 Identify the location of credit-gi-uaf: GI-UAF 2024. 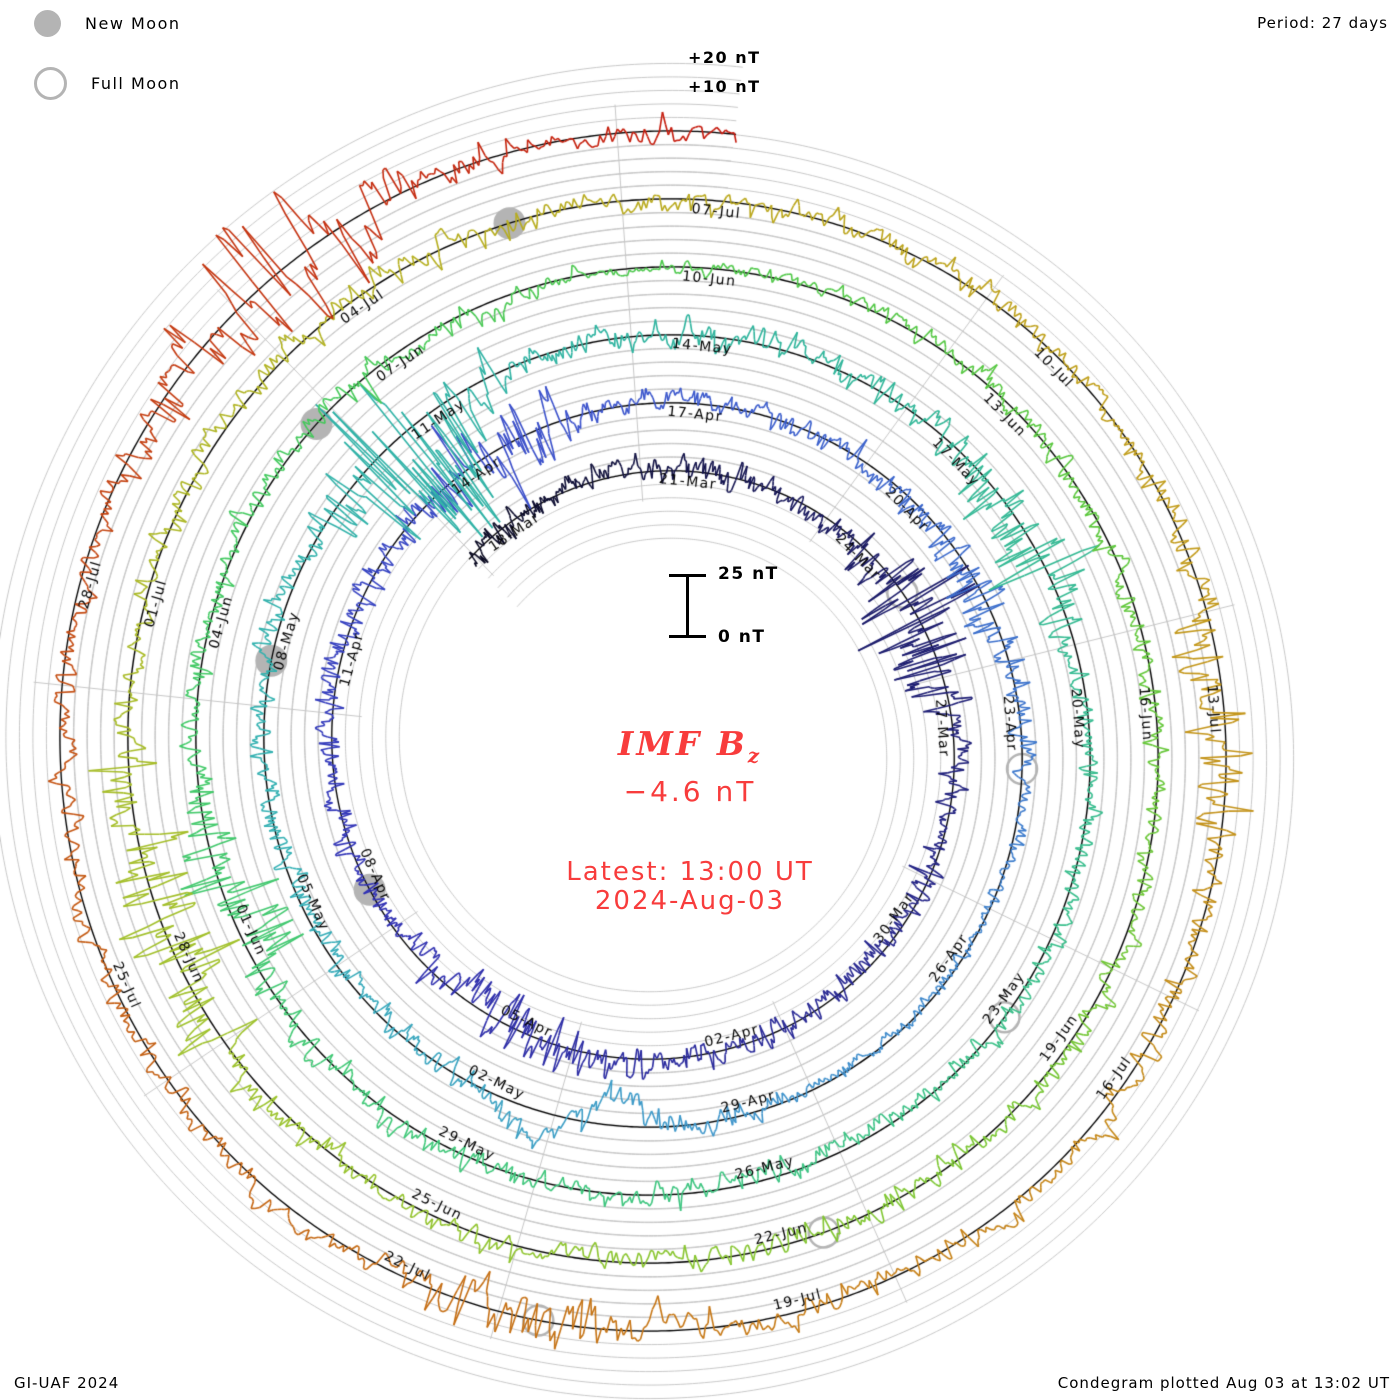
(67, 1383).